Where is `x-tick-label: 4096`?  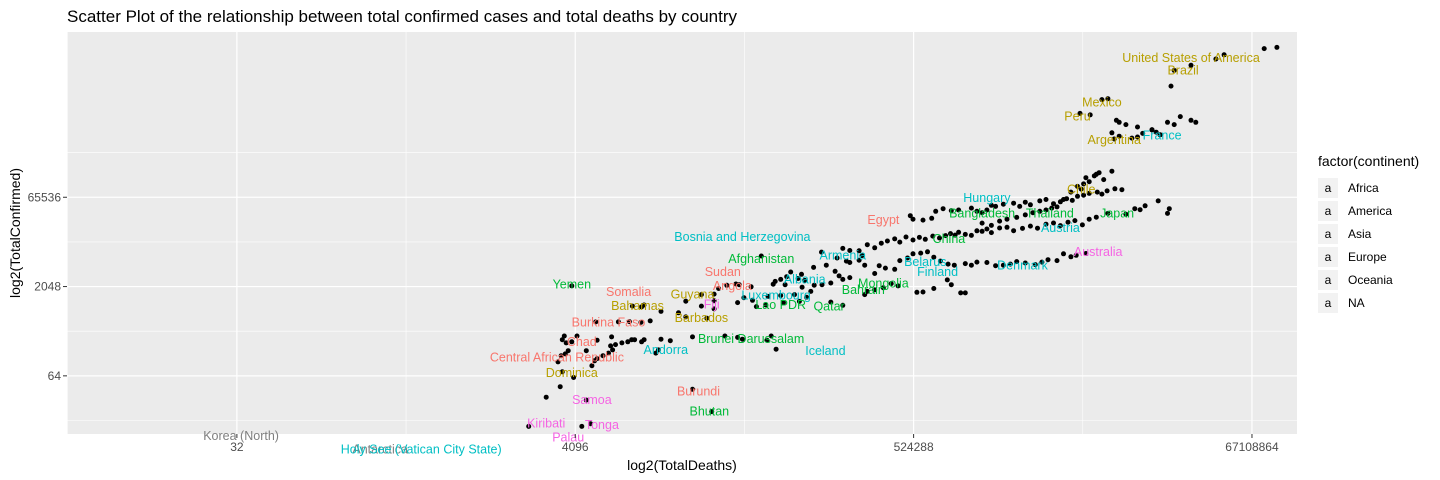
x-tick-label: 4096 is located at coordinates (575, 447).